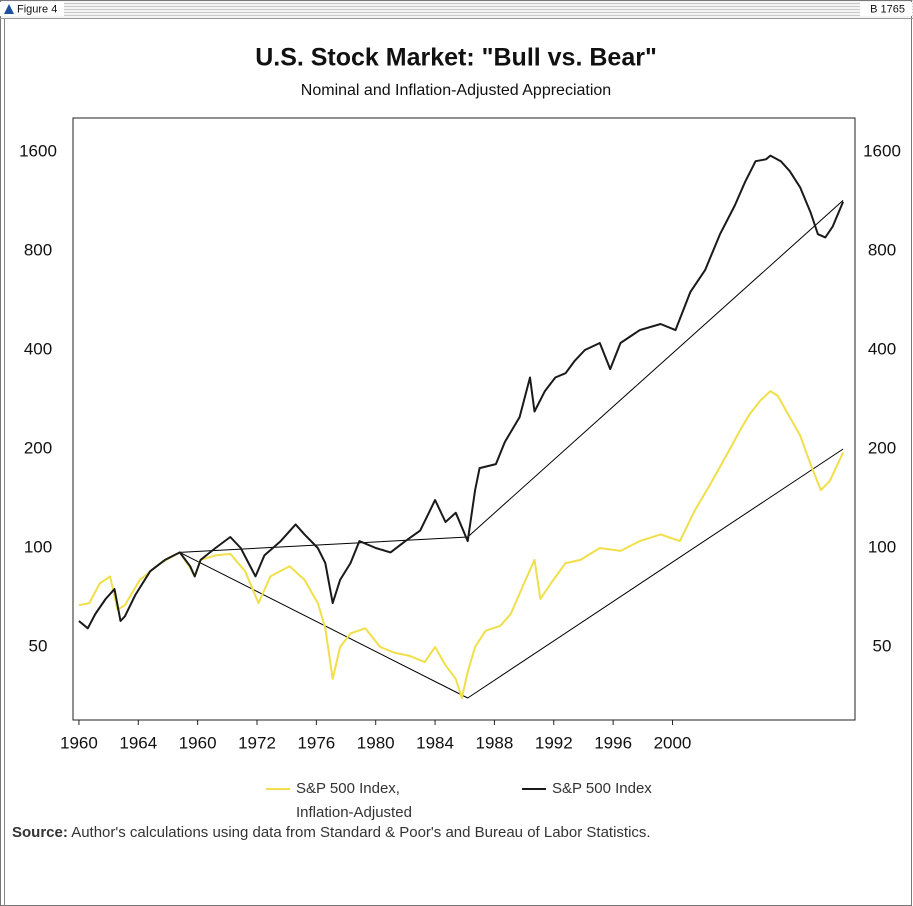 The image size is (913, 906). What do you see at coordinates (376, 742) in the screenshot?
I see `x-tick-label: 1980` at bounding box center [376, 742].